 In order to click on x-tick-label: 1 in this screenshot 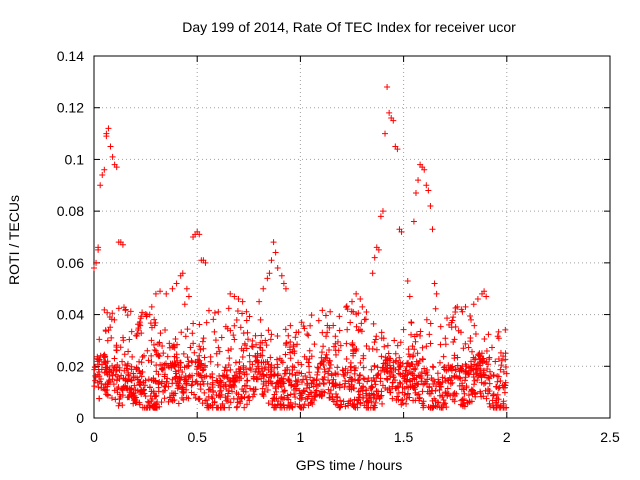, I will do `click(301, 437)`.